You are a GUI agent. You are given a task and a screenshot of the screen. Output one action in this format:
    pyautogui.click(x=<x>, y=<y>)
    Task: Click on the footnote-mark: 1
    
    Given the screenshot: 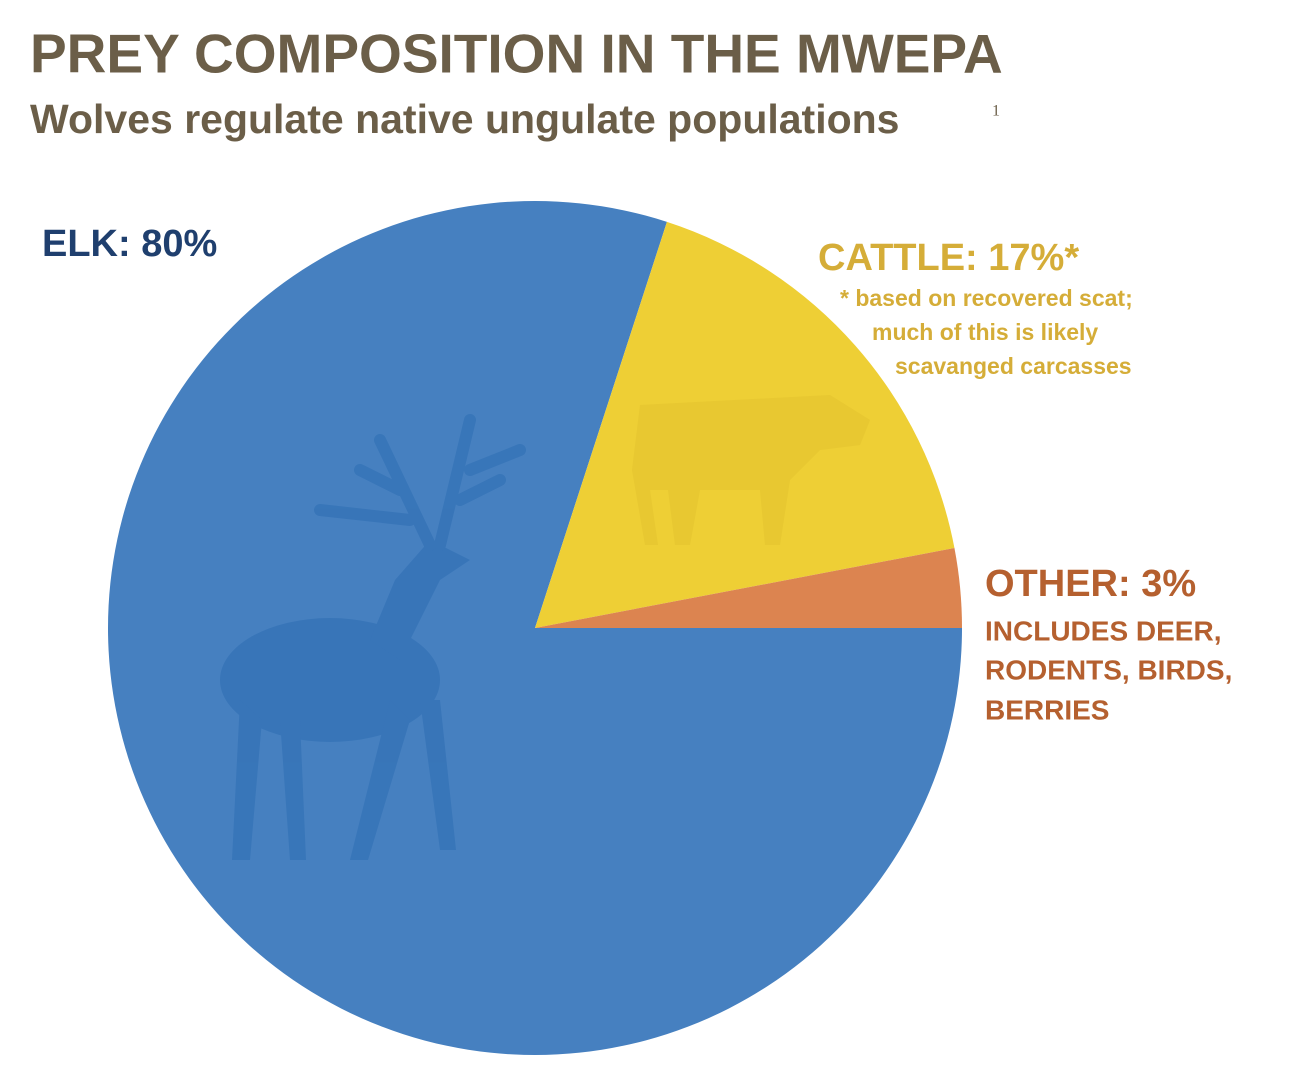 What is the action you would take?
    pyautogui.click(x=996, y=111)
    